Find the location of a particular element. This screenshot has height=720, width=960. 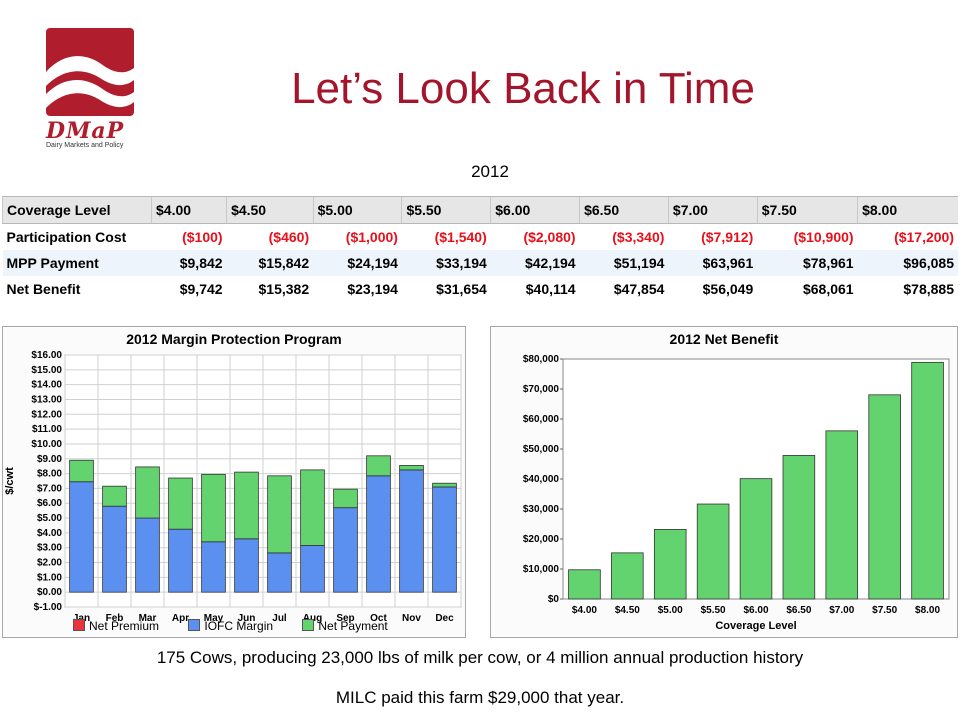

table-cell: $40,114 is located at coordinates (550, 289).